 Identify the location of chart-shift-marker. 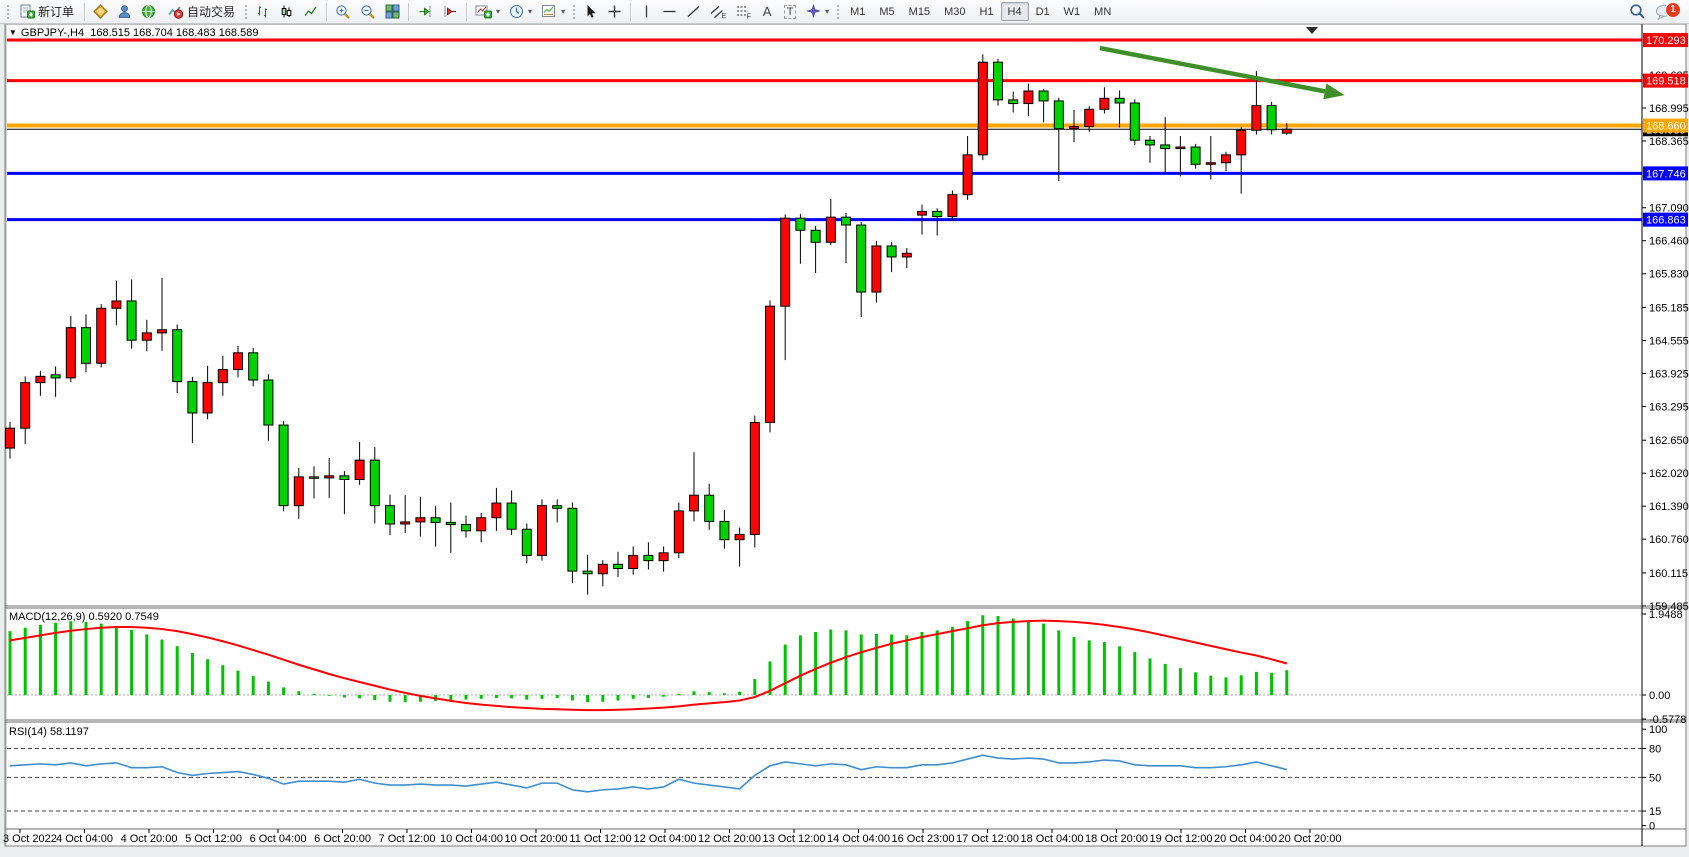
(1312, 30).